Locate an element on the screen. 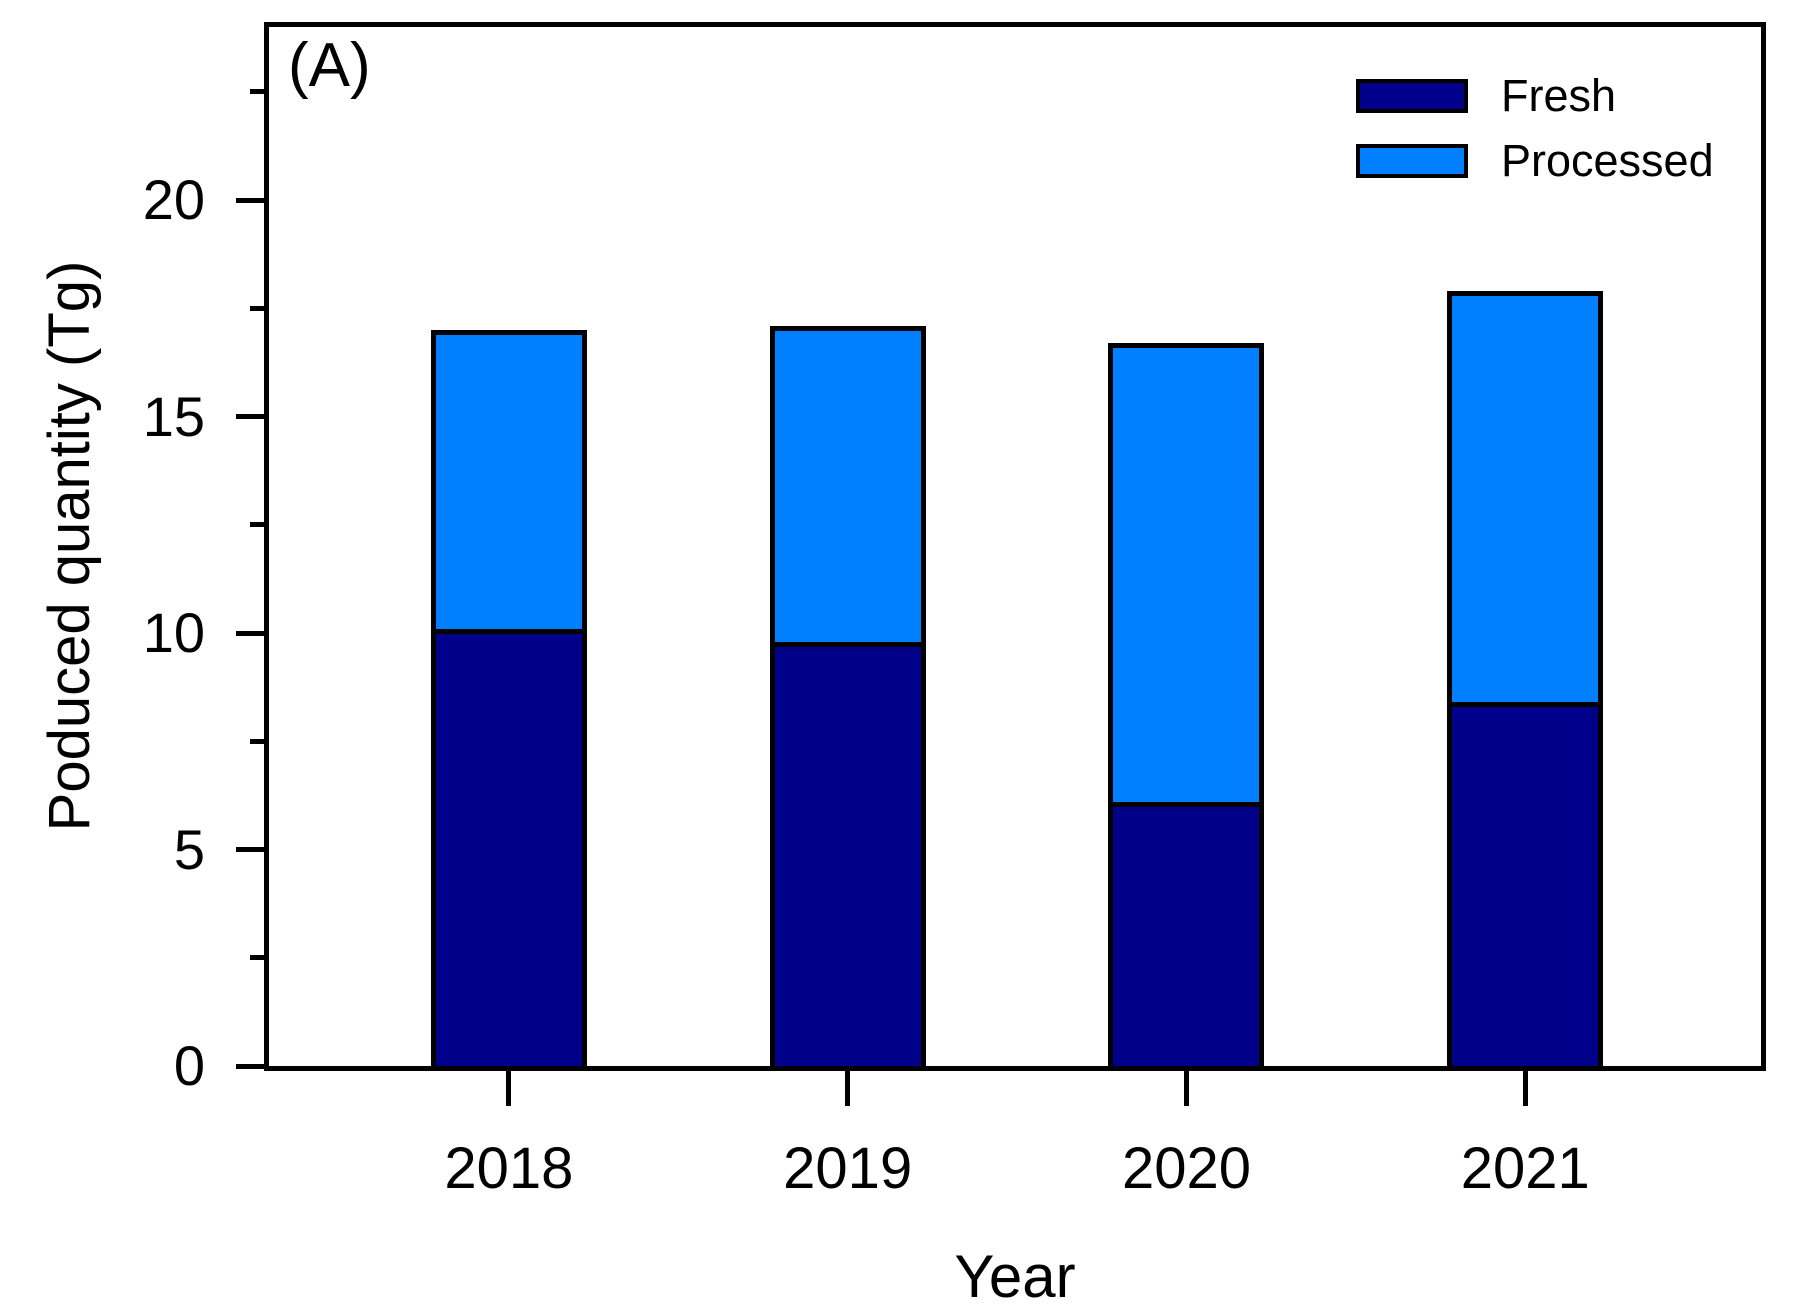 This screenshot has width=1795, height=1314. x-axis-tick-label: 2019 is located at coordinates (848, 1168).